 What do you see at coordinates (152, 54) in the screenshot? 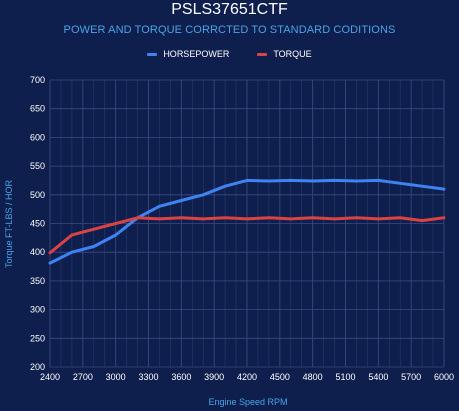
I see `legend-swatch-horsepower` at bounding box center [152, 54].